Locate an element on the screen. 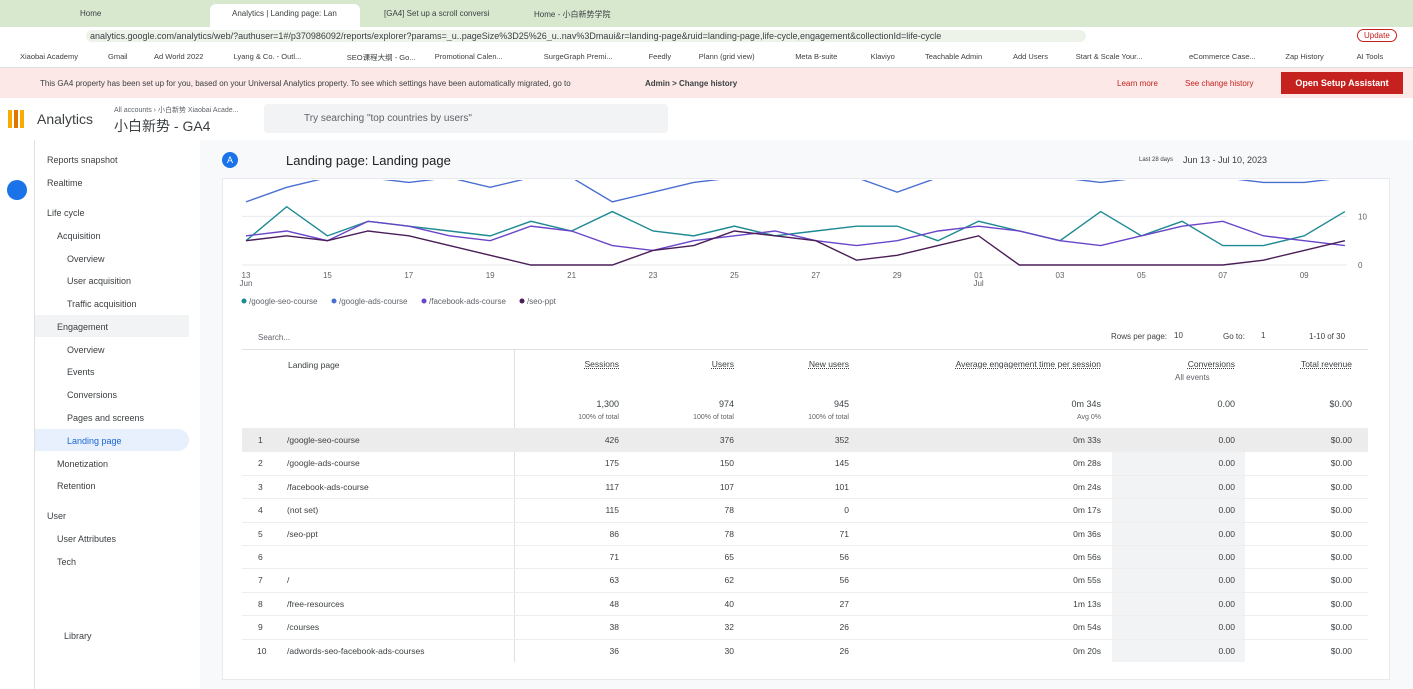 The width and height of the screenshot is (1413, 689). column-header: Conversions is located at coordinates (1211, 364).